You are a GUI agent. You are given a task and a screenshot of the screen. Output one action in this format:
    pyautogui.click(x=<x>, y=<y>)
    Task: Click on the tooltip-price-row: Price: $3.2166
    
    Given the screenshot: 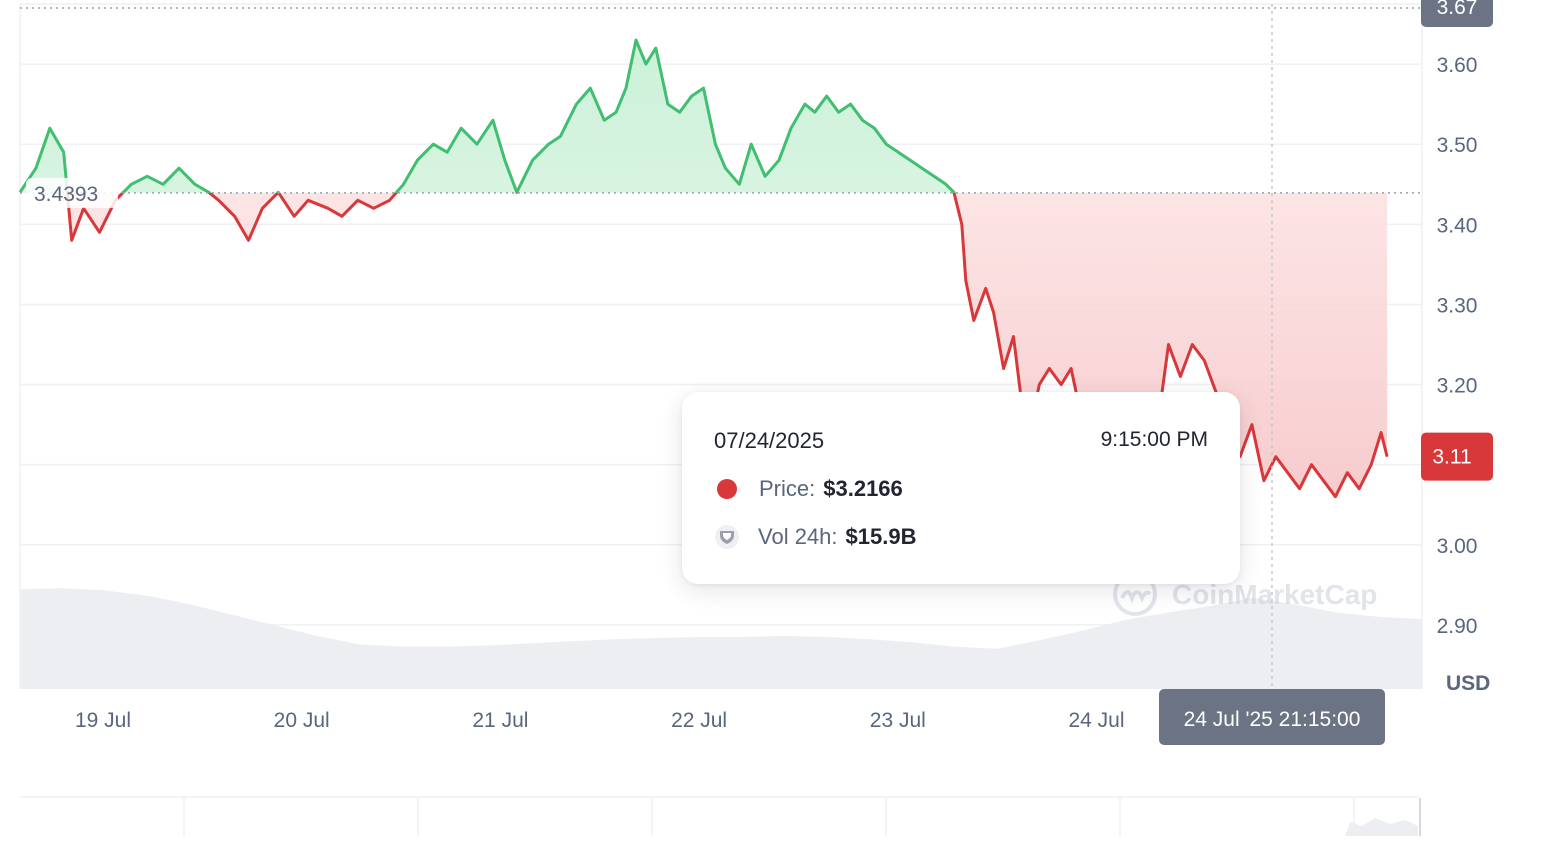 What is the action you would take?
    pyautogui.click(x=808, y=489)
    